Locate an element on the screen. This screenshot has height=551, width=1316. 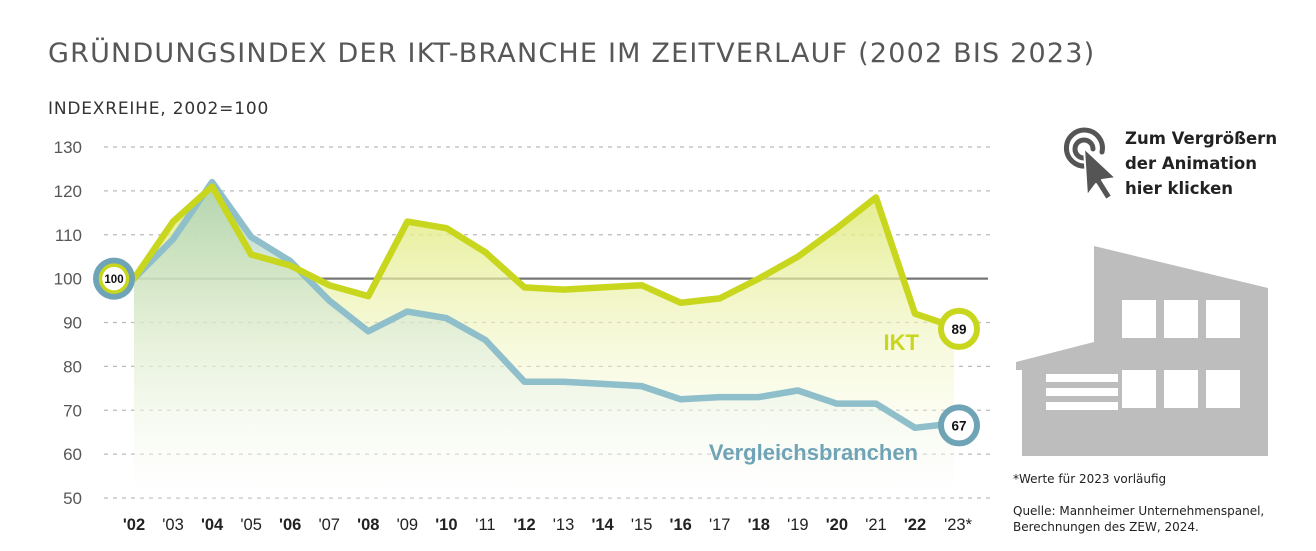
y-tick-label: 70 is located at coordinates (72, 410).